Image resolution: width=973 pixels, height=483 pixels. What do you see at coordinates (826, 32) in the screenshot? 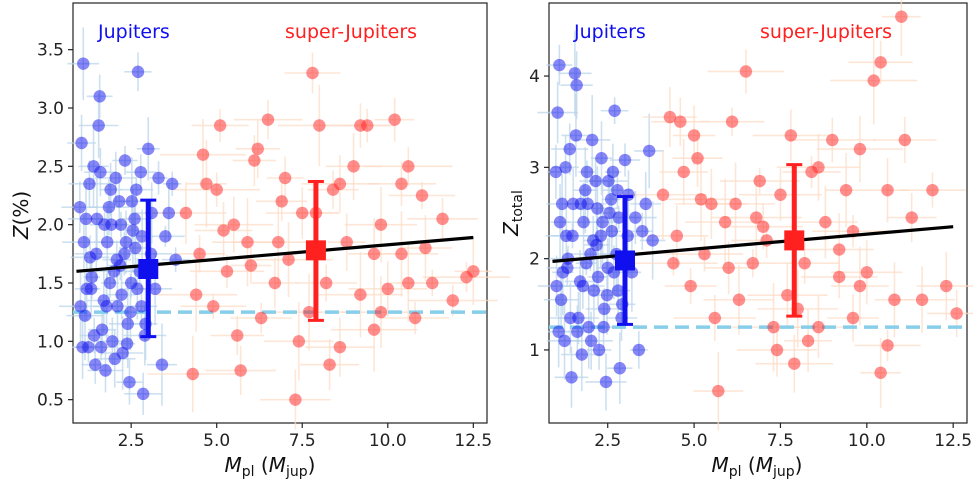
I see `right-super-jupiters-label: super-Jupiters` at bounding box center [826, 32].